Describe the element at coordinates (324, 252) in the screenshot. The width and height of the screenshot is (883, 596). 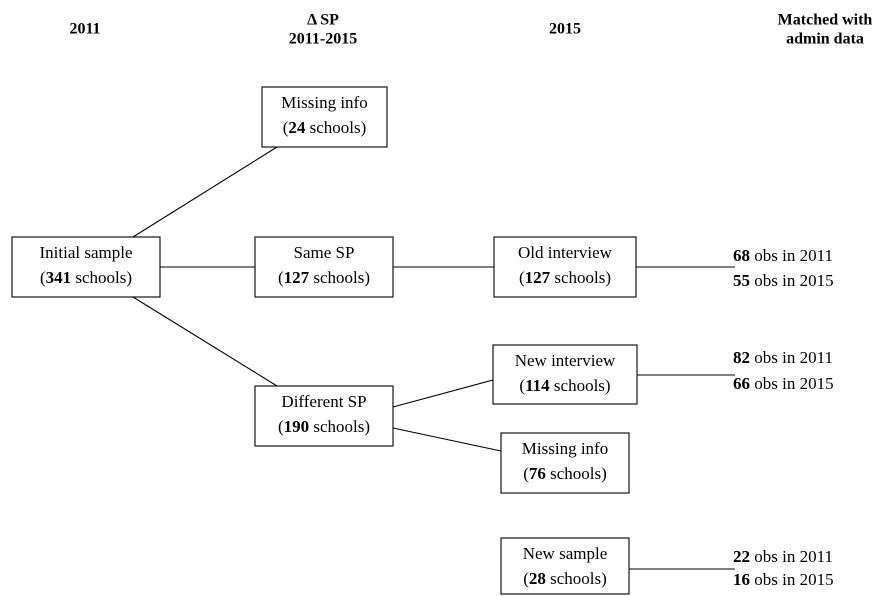
I see `node-label: Same SP` at that location.